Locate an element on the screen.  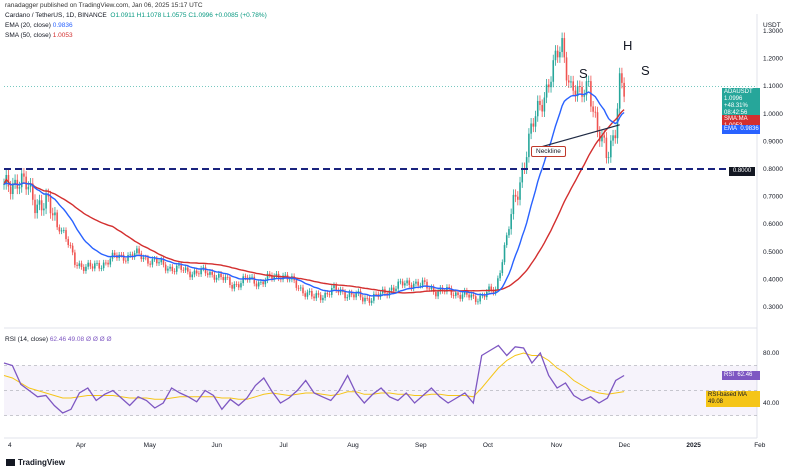
y-tick-label: 0.3000 is located at coordinates (773, 307).